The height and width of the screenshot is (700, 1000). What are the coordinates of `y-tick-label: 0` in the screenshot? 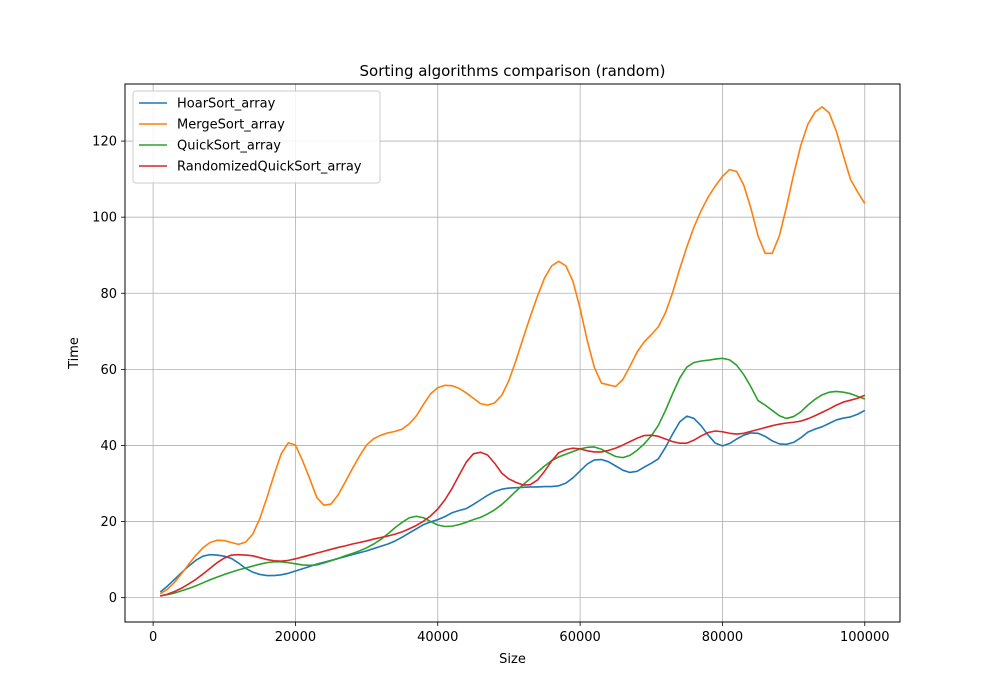 It's located at (113, 598).